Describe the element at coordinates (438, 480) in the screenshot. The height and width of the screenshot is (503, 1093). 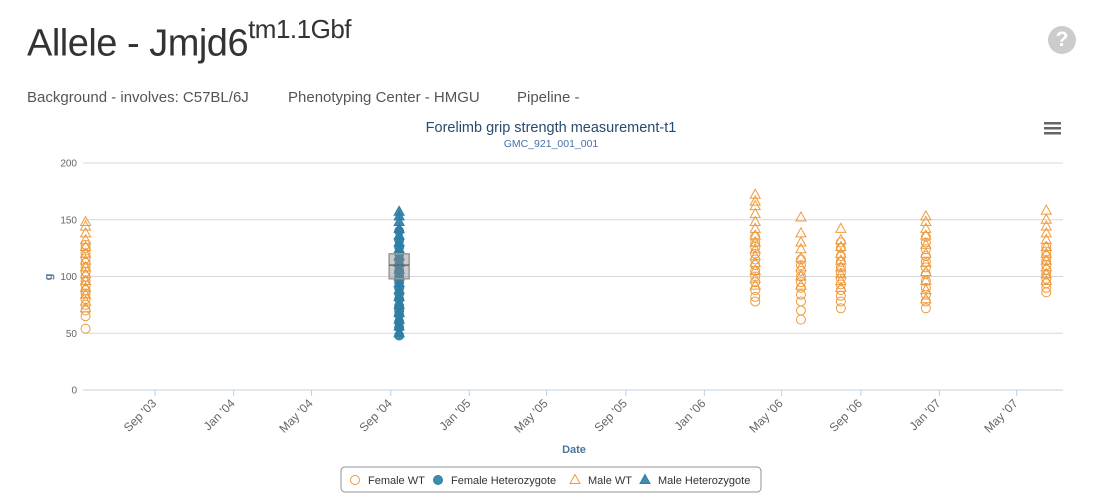
I see `legend-marker-female-heterozygote` at that location.